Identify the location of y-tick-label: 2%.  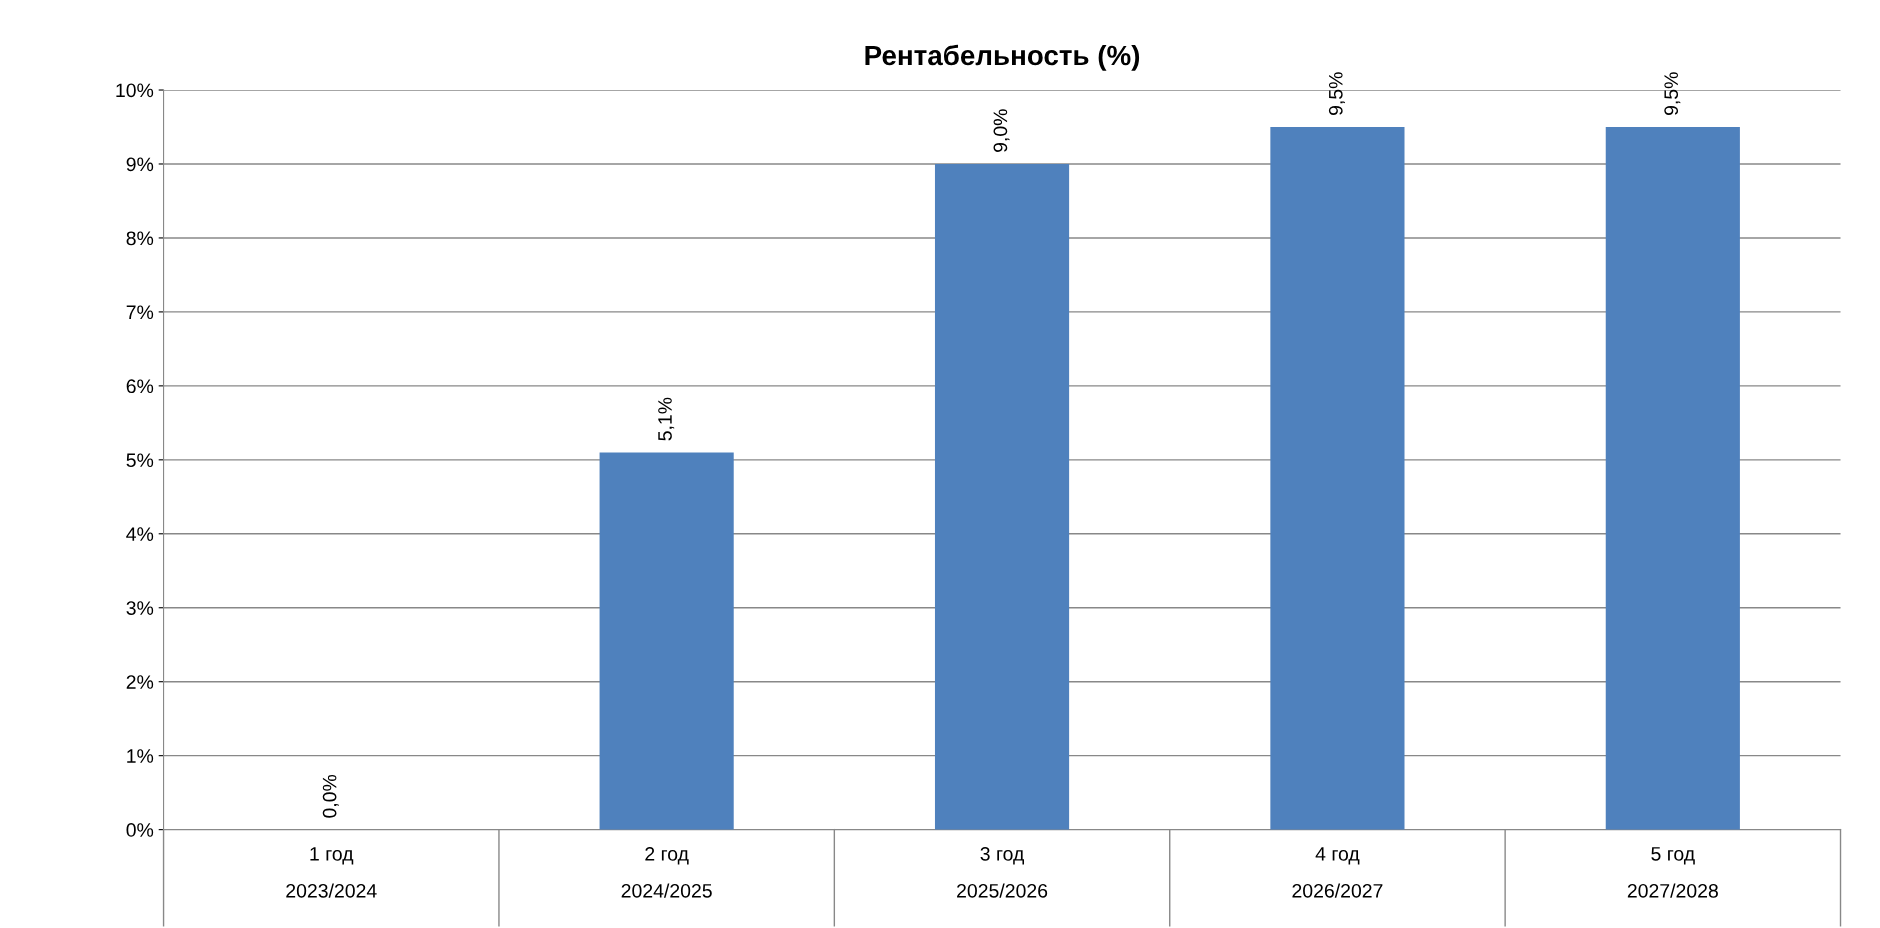
(140, 682).